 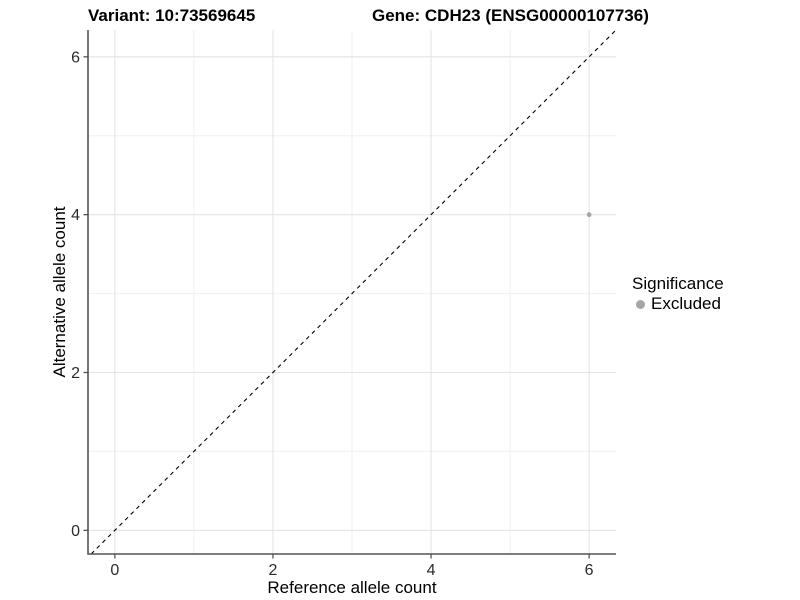 I want to click on x-tick-label: 0, so click(x=114, y=570).